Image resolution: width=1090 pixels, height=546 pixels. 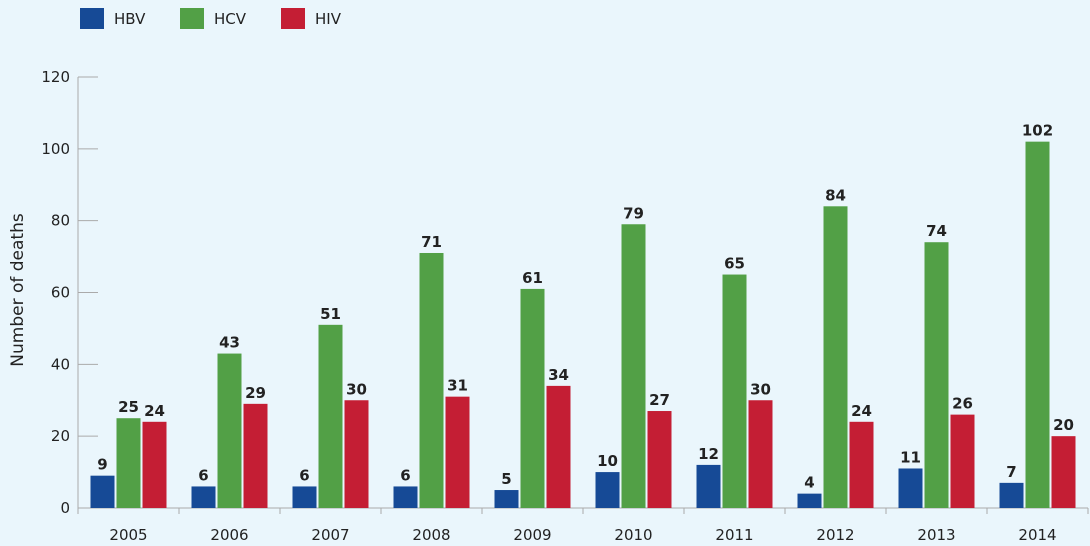 I want to click on bar-hbv-2010, so click(x=607, y=490).